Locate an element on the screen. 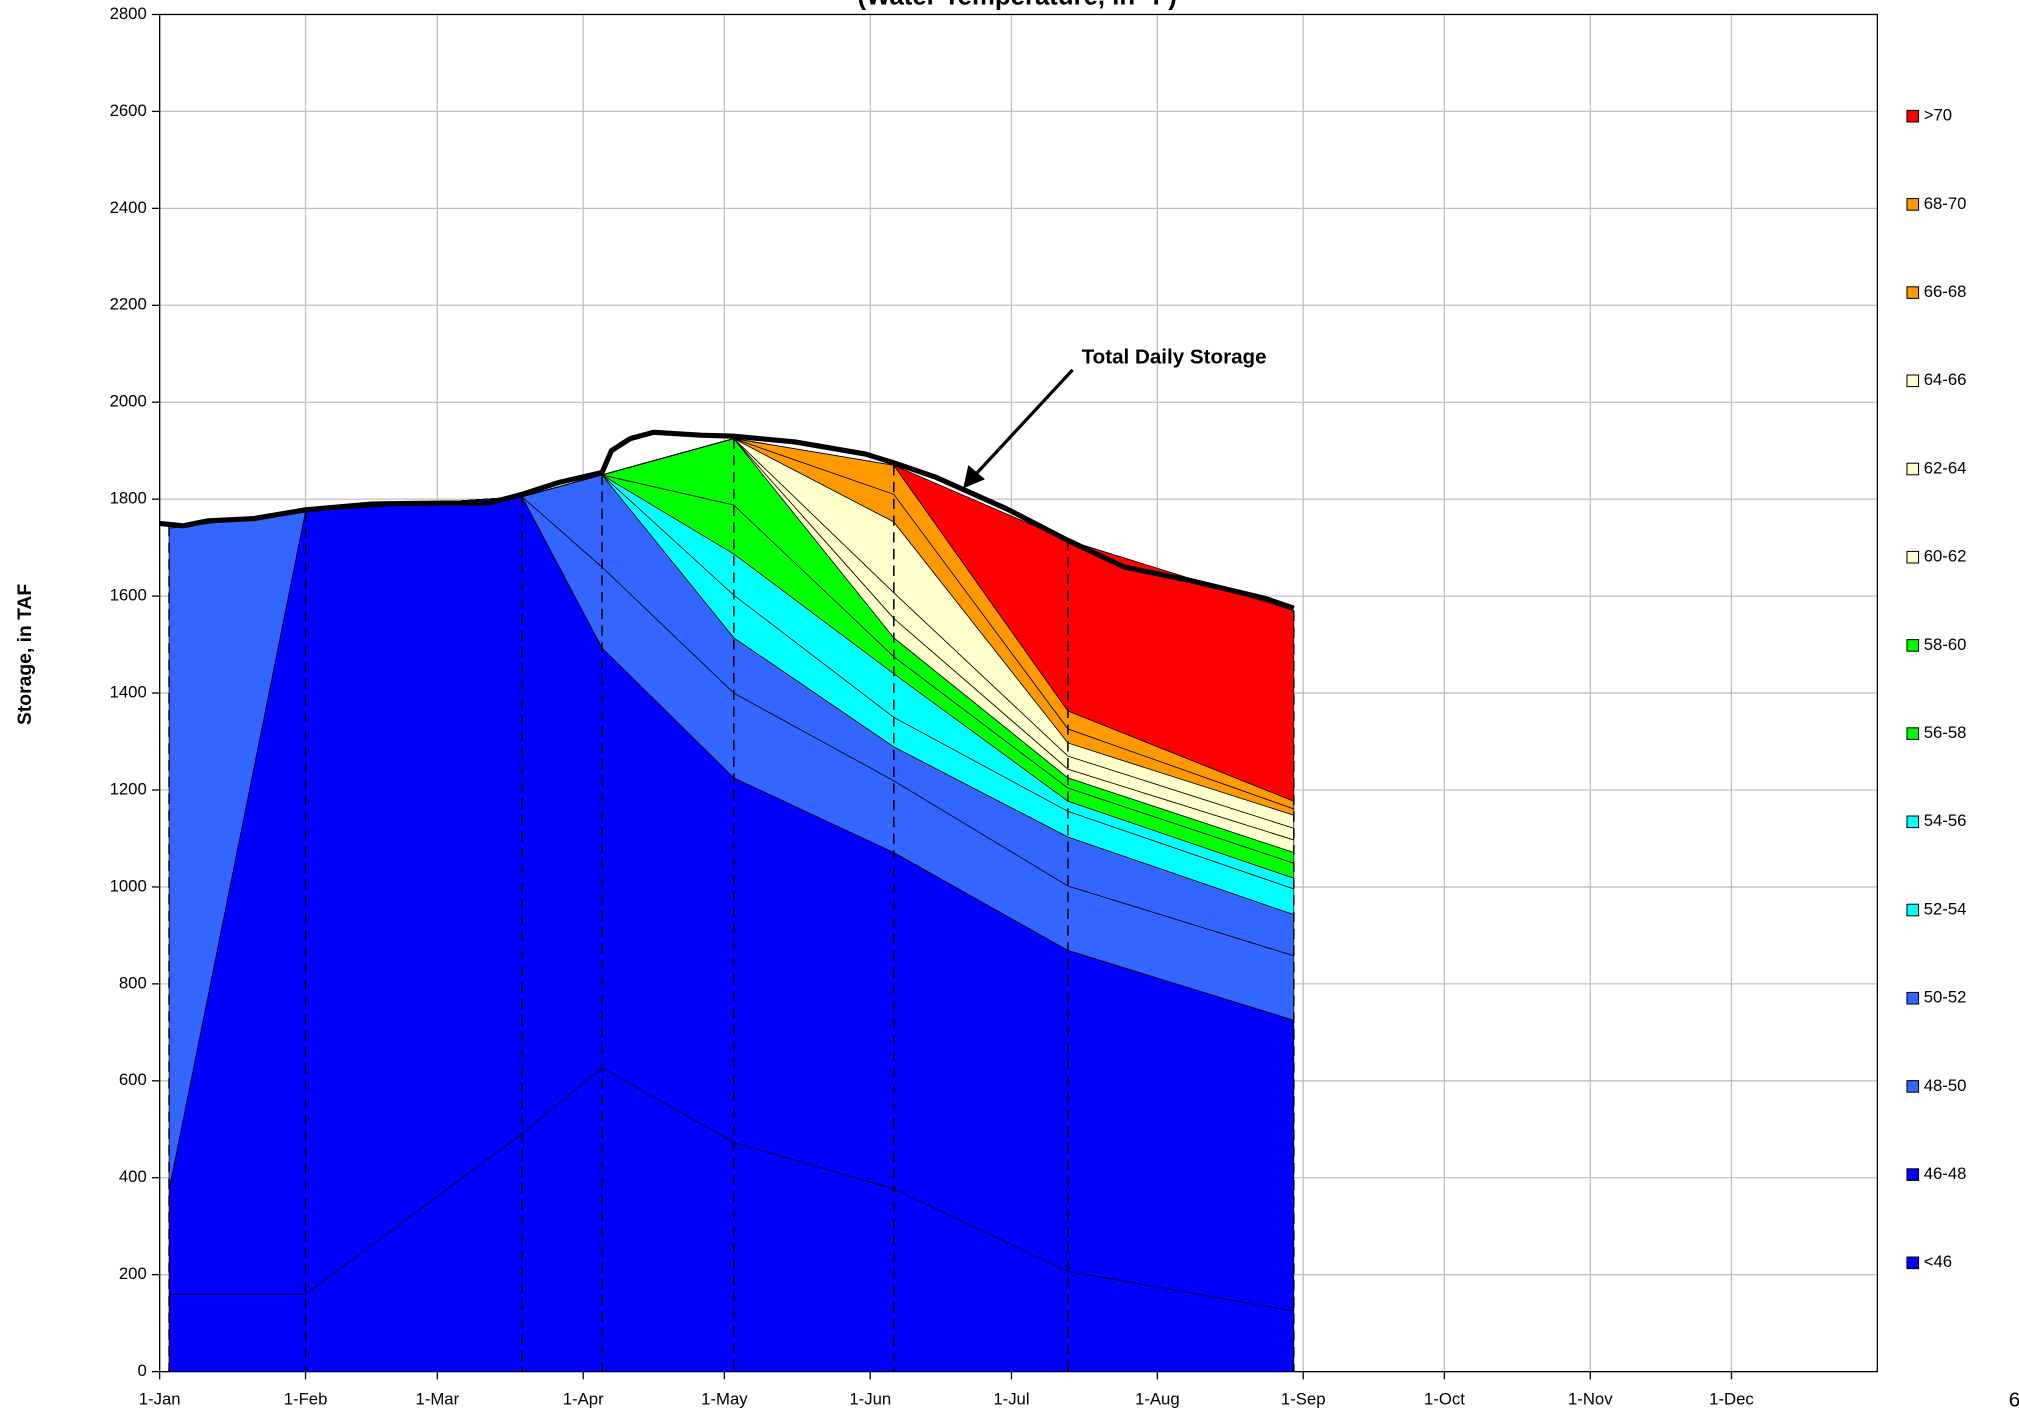 The image size is (2019, 1417). total-storage-line is located at coordinates (727, 520).